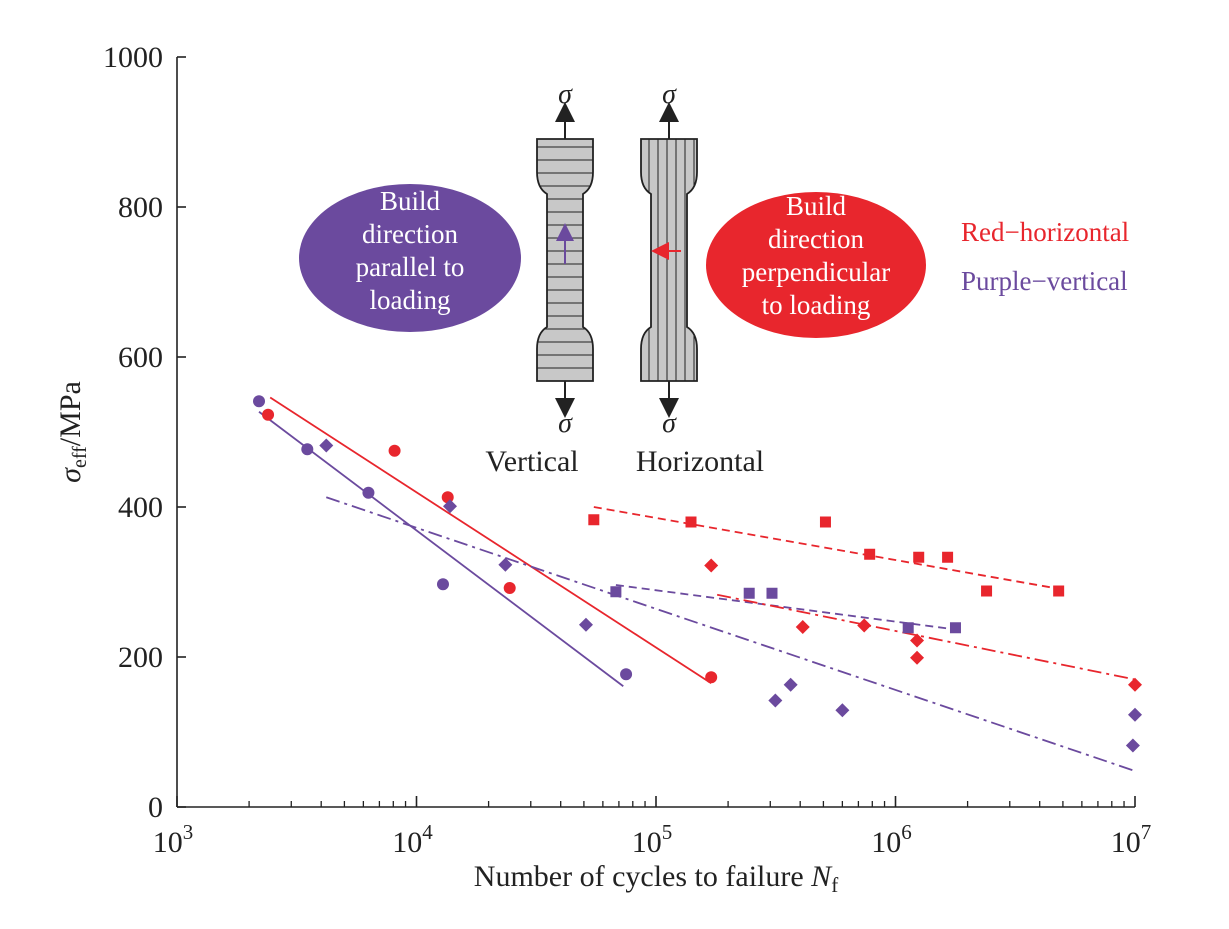 Image resolution: width=1229 pixels, height=929 pixels. What do you see at coordinates (926, 637) in the screenshot?
I see `fit-line-red-dashdot` at bounding box center [926, 637].